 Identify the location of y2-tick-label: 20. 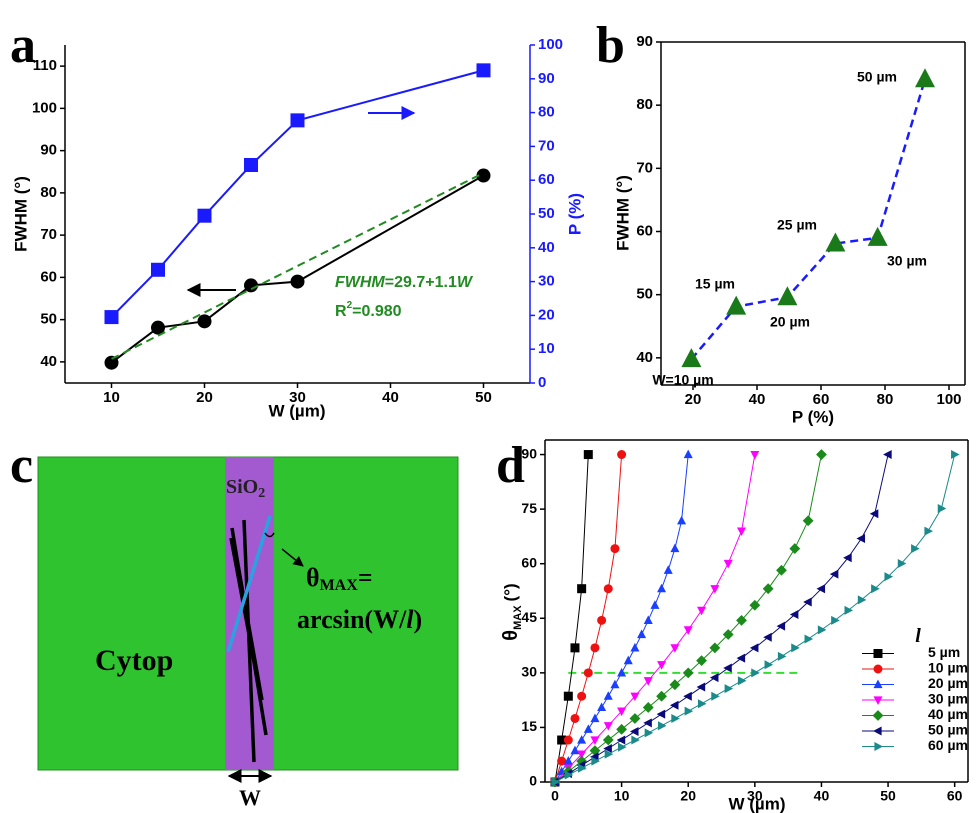
(546, 314).